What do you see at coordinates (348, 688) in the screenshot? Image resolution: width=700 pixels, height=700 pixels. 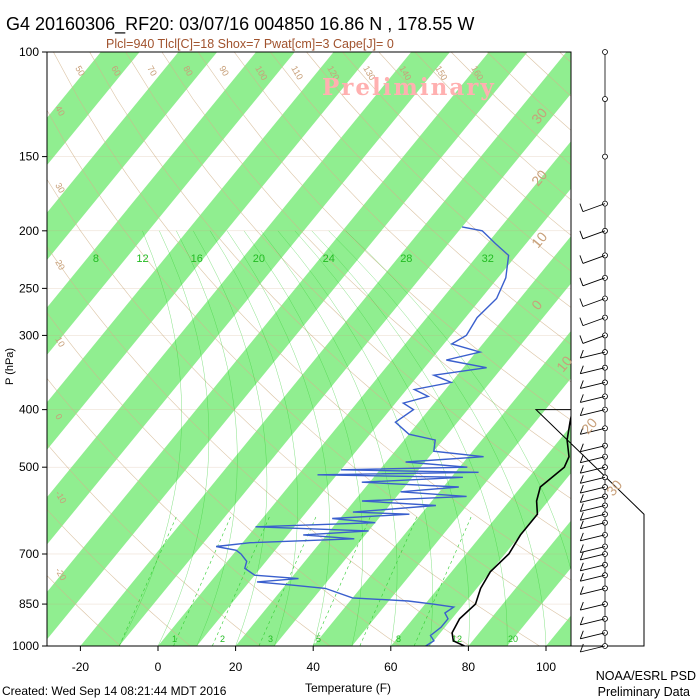 I see `x-axis-label: Temperature (F)` at bounding box center [348, 688].